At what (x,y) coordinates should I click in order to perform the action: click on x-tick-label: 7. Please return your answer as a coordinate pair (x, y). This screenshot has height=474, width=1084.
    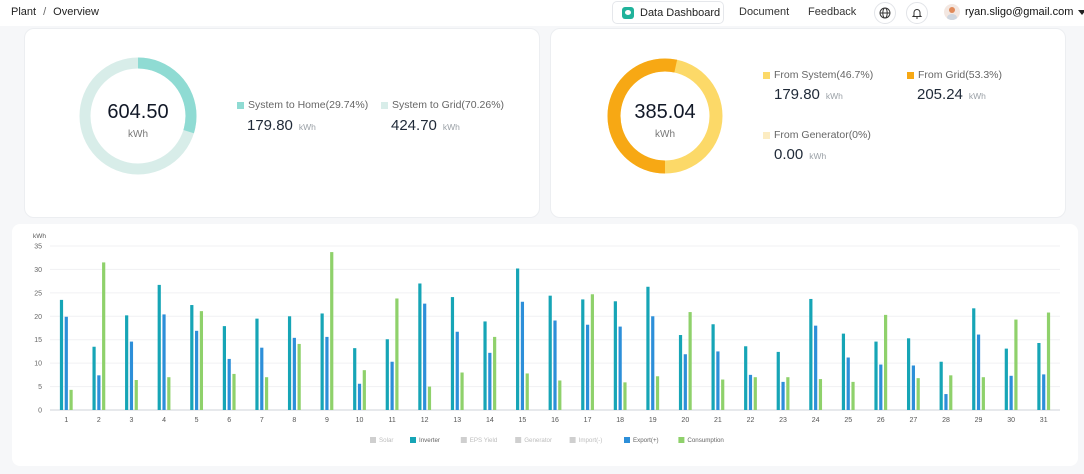
    Looking at the image, I should click on (262, 420).